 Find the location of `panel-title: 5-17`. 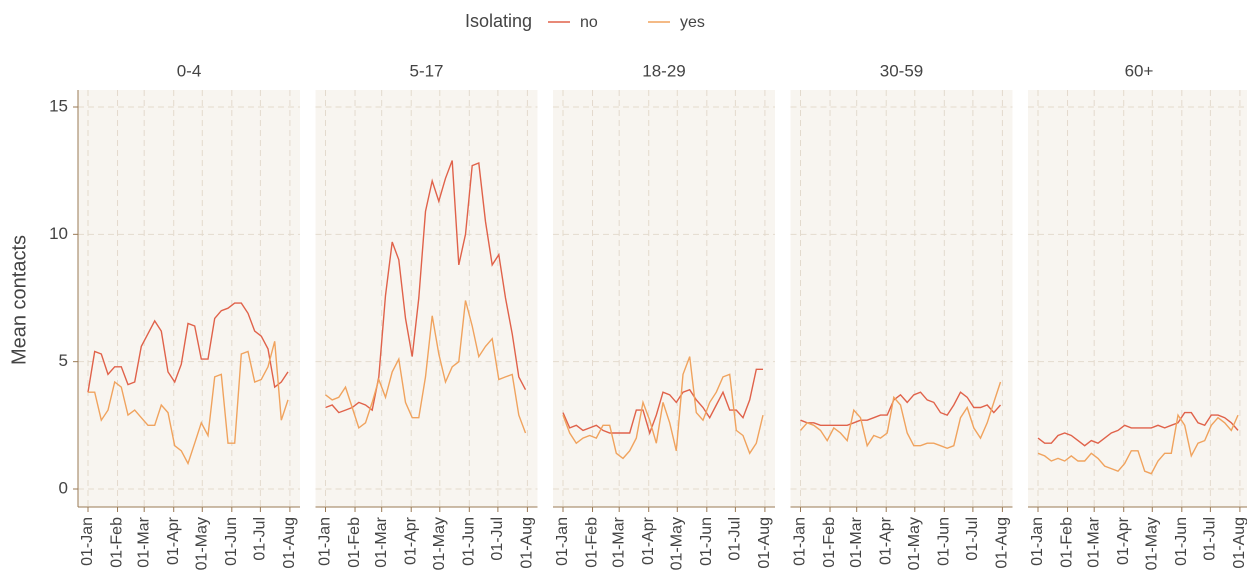

panel-title: 5-17 is located at coordinates (426, 70).